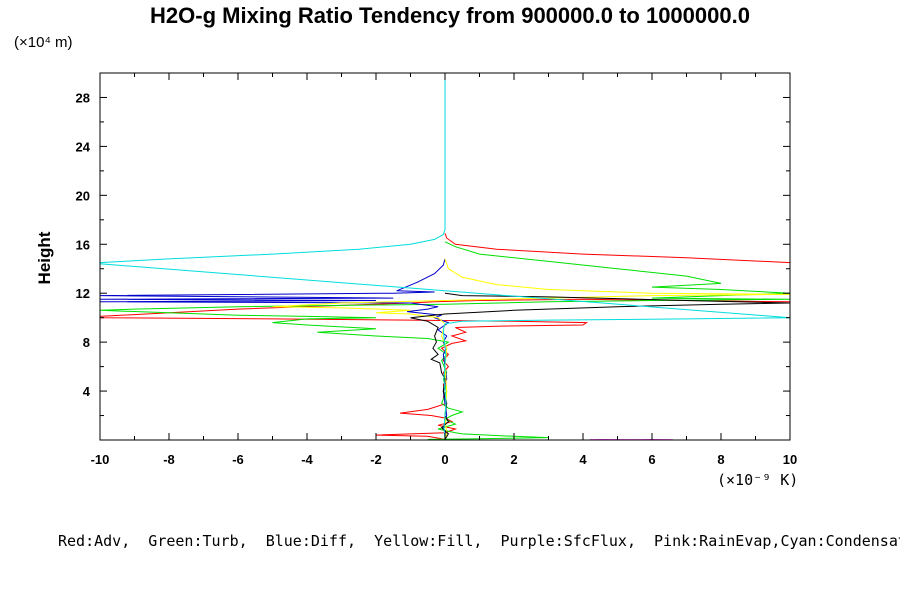 This screenshot has height=600, width=900. Describe the element at coordinates (100, 459) in the screenshot. I see `x-tick-label: -10` at that location.